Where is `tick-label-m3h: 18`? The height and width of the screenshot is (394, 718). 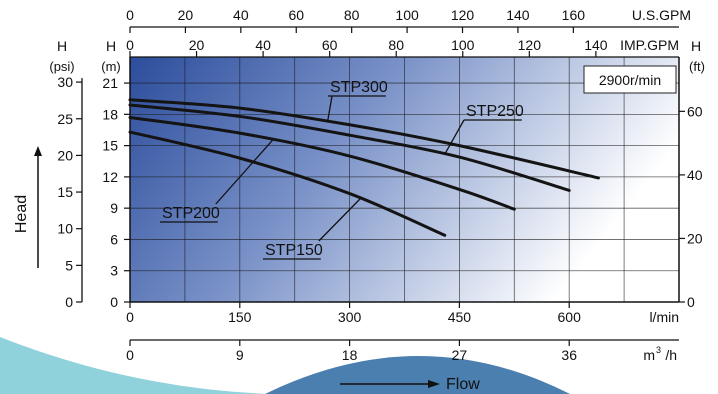 tick-label-m3h: 18 is located at coordinates (350, 355).